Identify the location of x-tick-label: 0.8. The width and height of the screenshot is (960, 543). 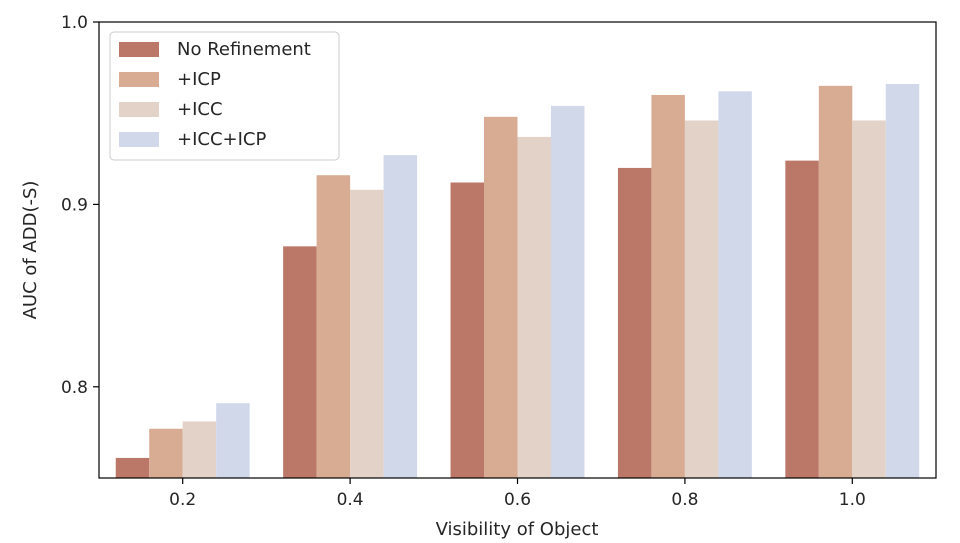
(684, 500).